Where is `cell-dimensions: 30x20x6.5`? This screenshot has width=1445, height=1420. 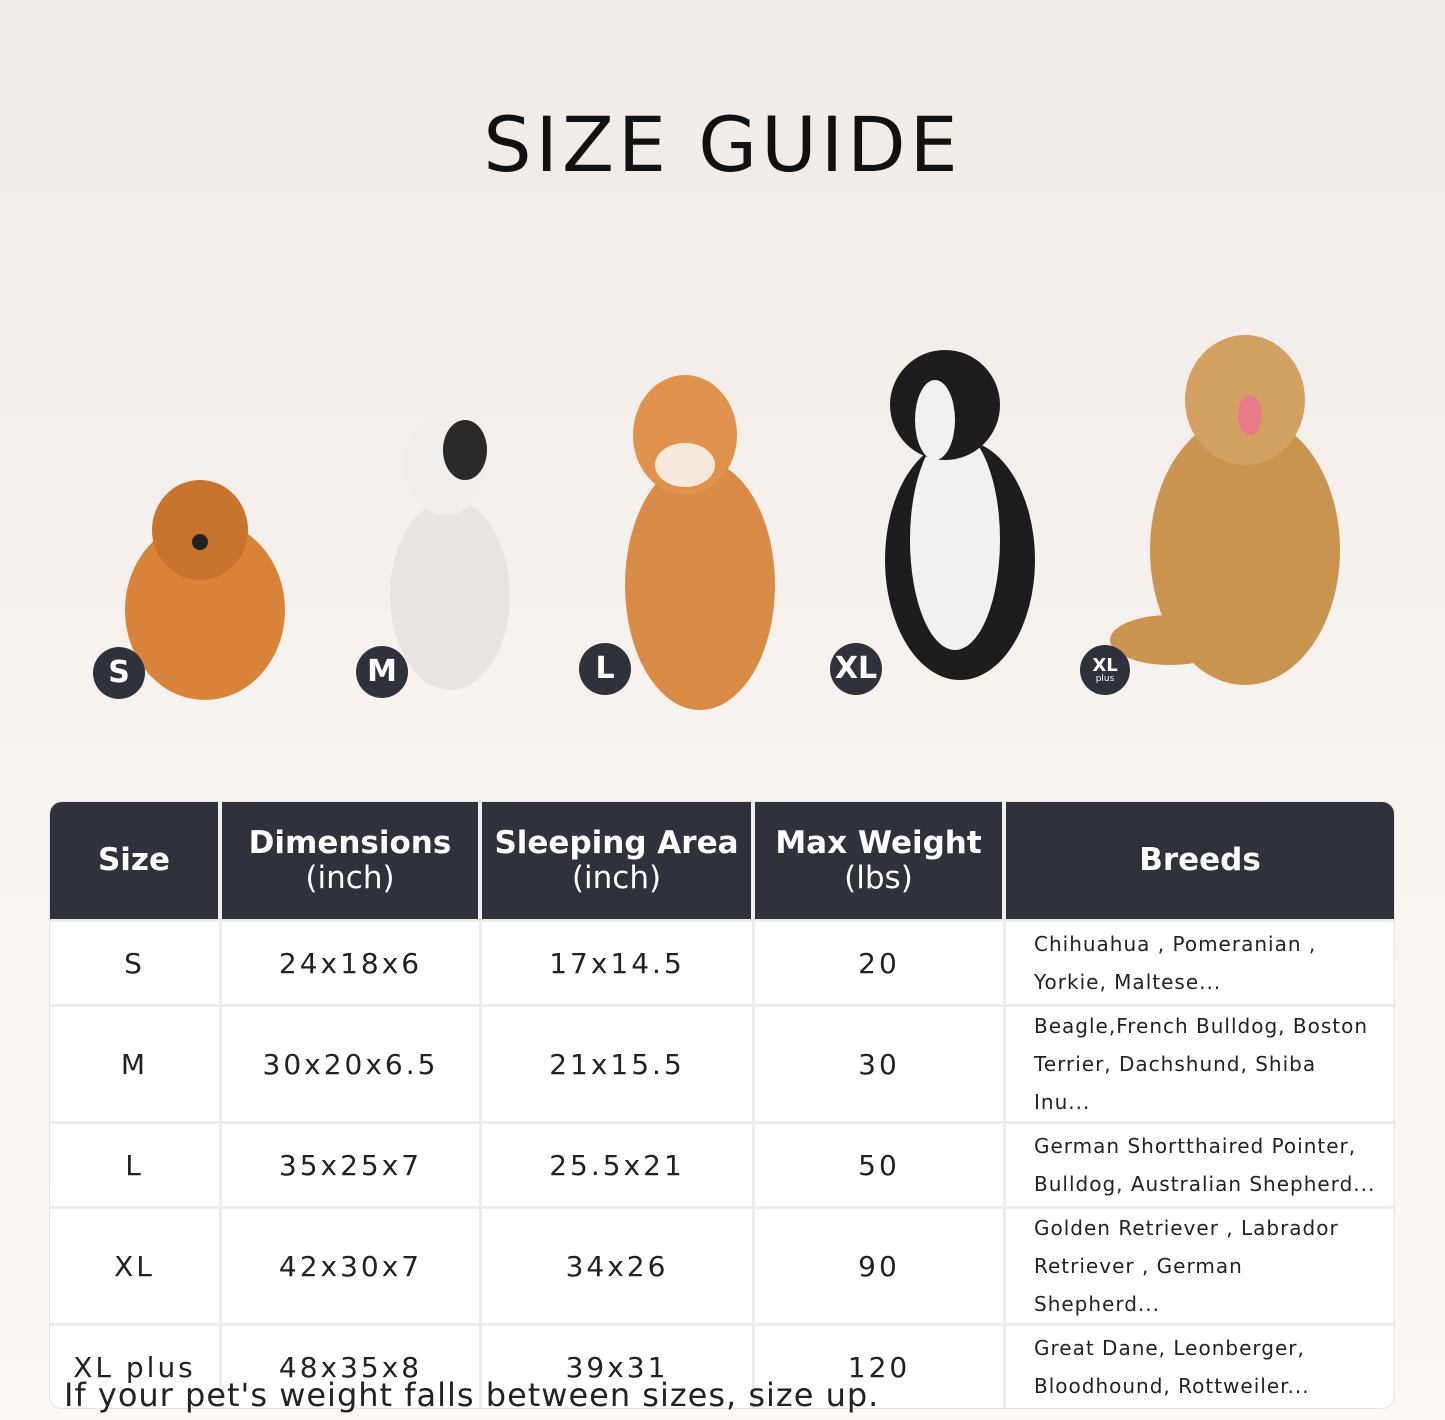
cell-dimensions: 30x20x6.5 is located at coordinates (352, 1062).